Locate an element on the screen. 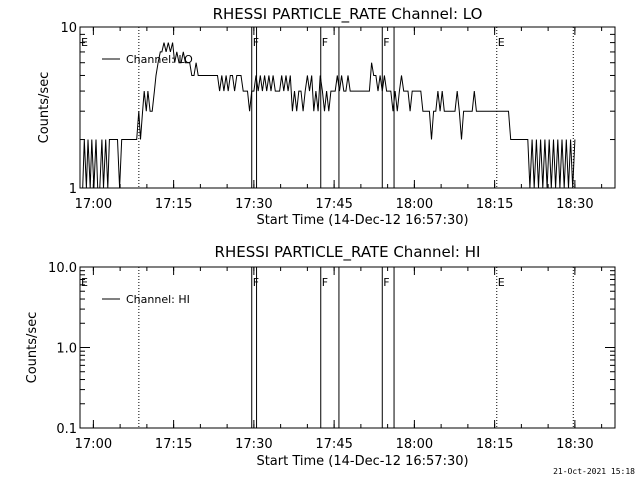 The width and height of the screenshot is (640, 480). chart-title: RHESSI PARTICLE_RATE Channel: LO is located at coordinates (348, 14).